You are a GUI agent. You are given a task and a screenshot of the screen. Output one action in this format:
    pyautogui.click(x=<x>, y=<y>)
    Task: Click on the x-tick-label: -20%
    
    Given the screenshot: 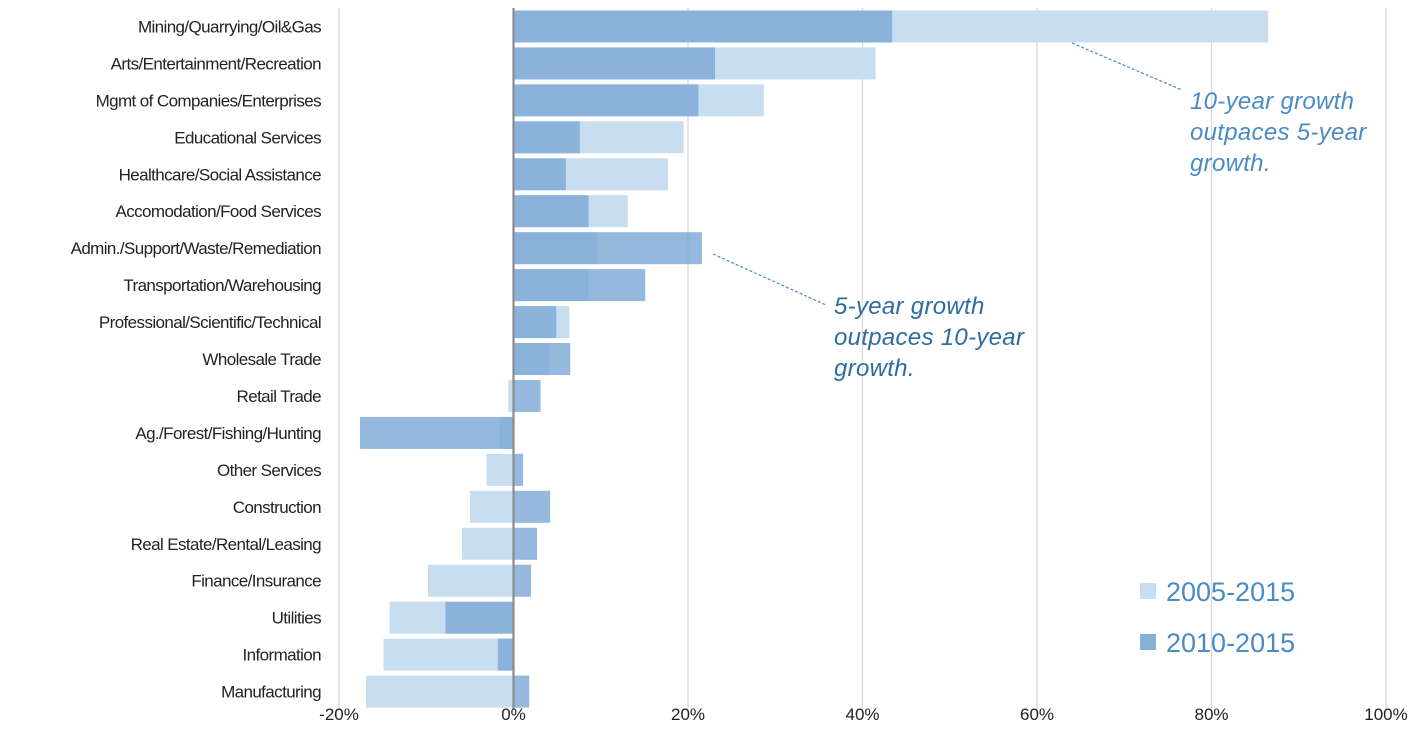 What is the action you would take?
    pyautogui.click(x=339, y=714)
    